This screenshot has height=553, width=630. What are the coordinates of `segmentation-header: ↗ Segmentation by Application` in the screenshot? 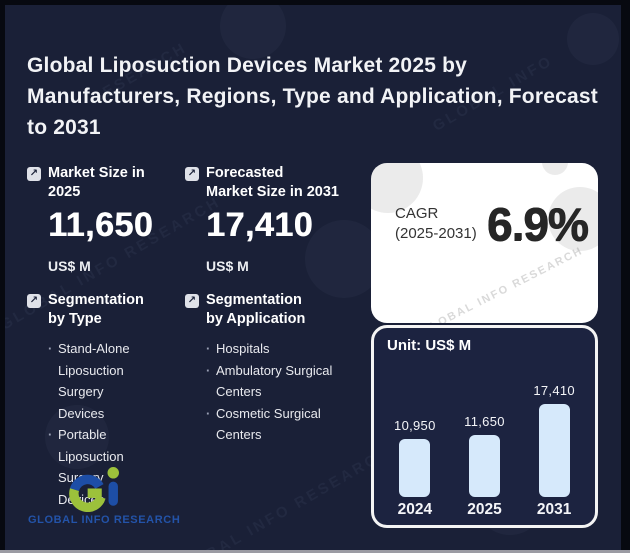 It's located at (270, 310).